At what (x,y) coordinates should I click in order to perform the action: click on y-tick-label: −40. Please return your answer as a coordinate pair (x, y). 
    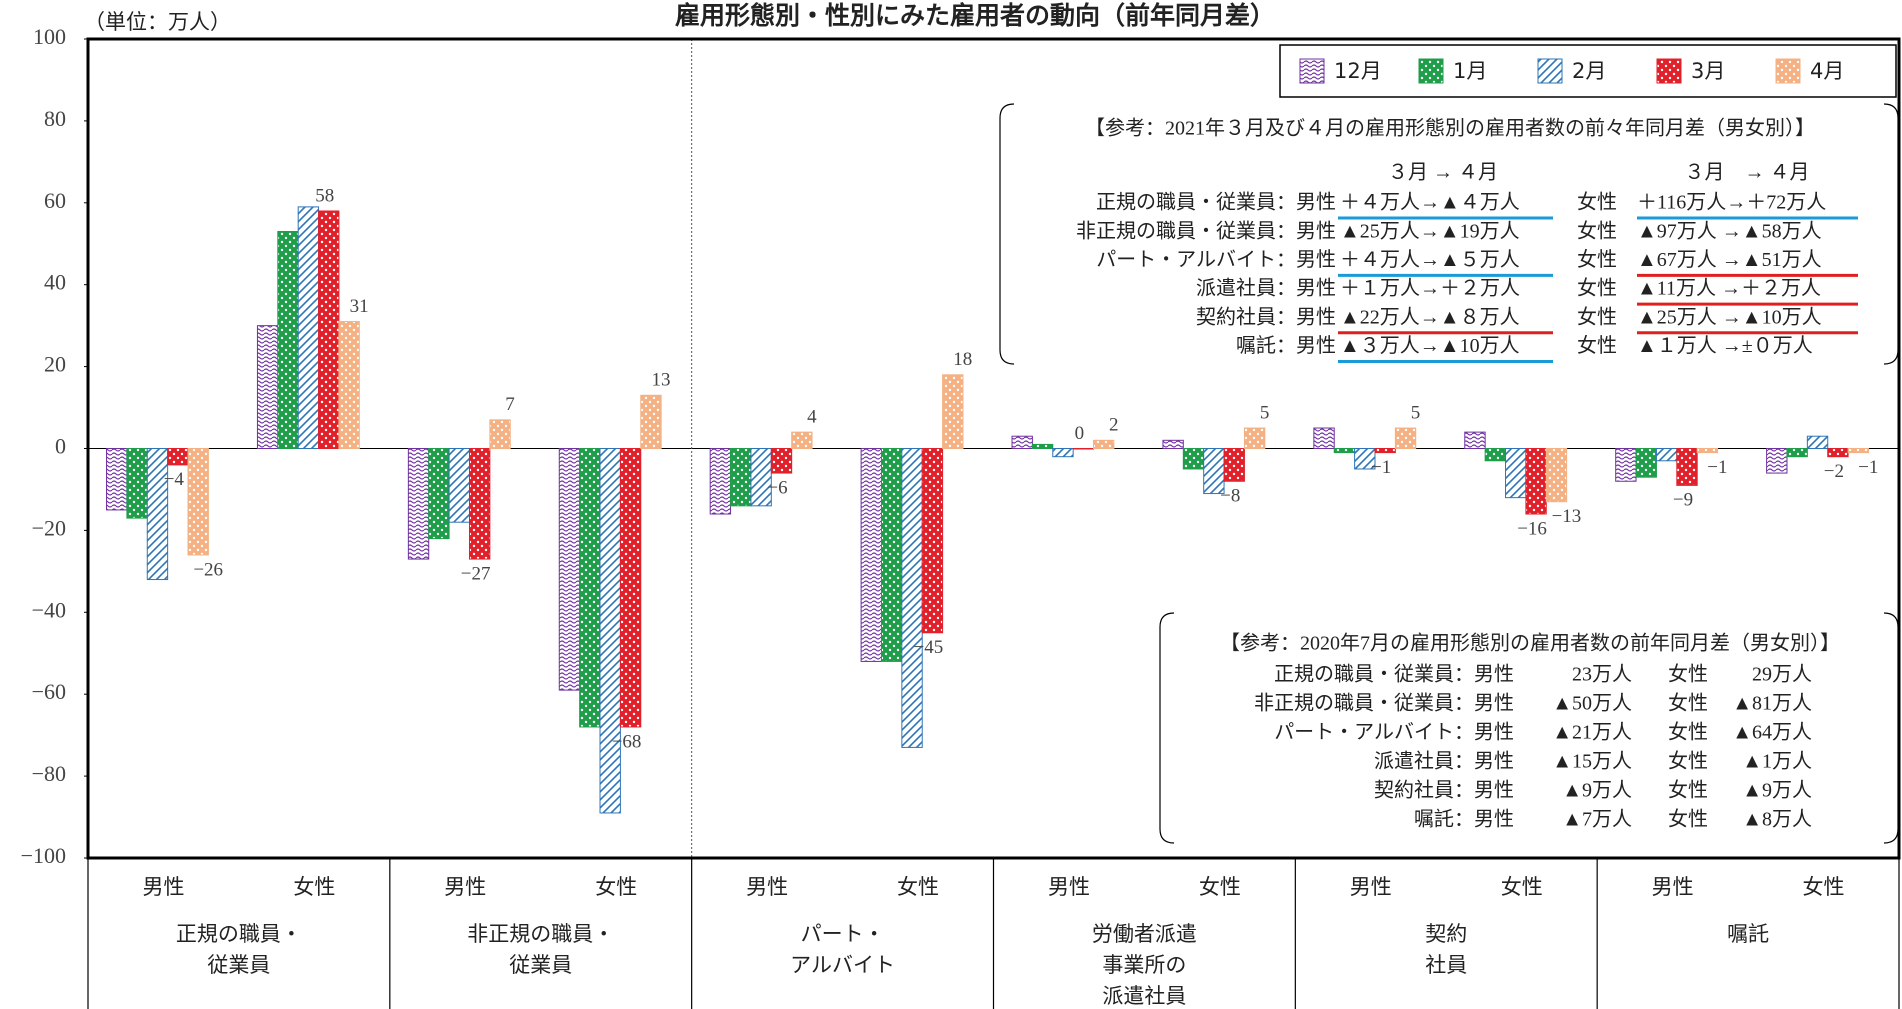
    Looking at the image, I should click on (49, 609).